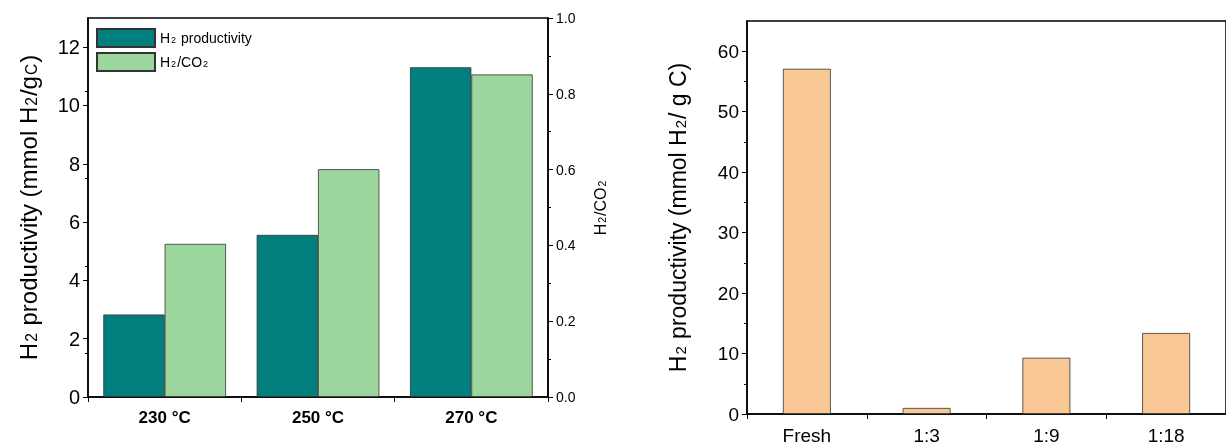 This screenshot has height=448, width=1226. What do you see at coordinates (566, 397) in the screenshot?
I see `y2-tick-label: 0.0` at bounding box center [566, 397].